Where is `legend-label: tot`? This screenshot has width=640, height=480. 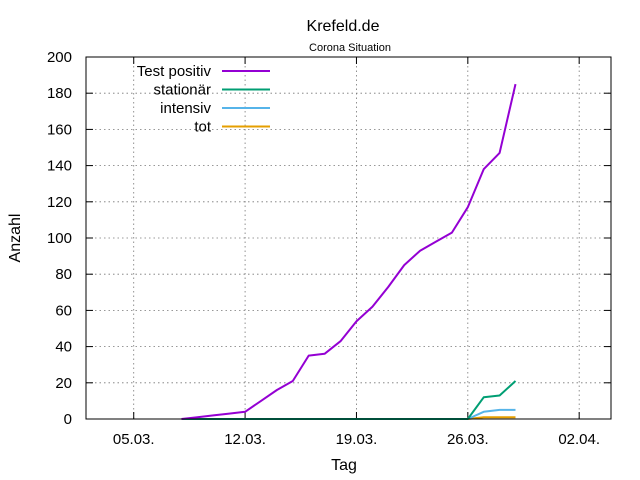
legend-label: tot is located at coordinates (203, 127).